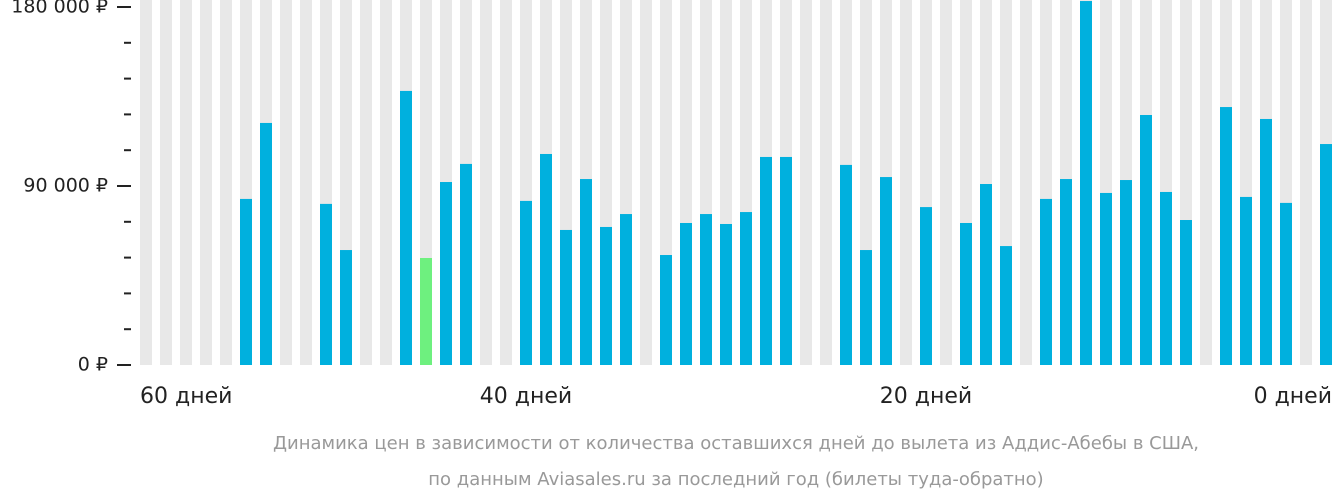  What do you see at coordinates (65, 186) in the screenshot?
I see `y-tick-label: 90 000 ₽` at bounding box center [65, 186].